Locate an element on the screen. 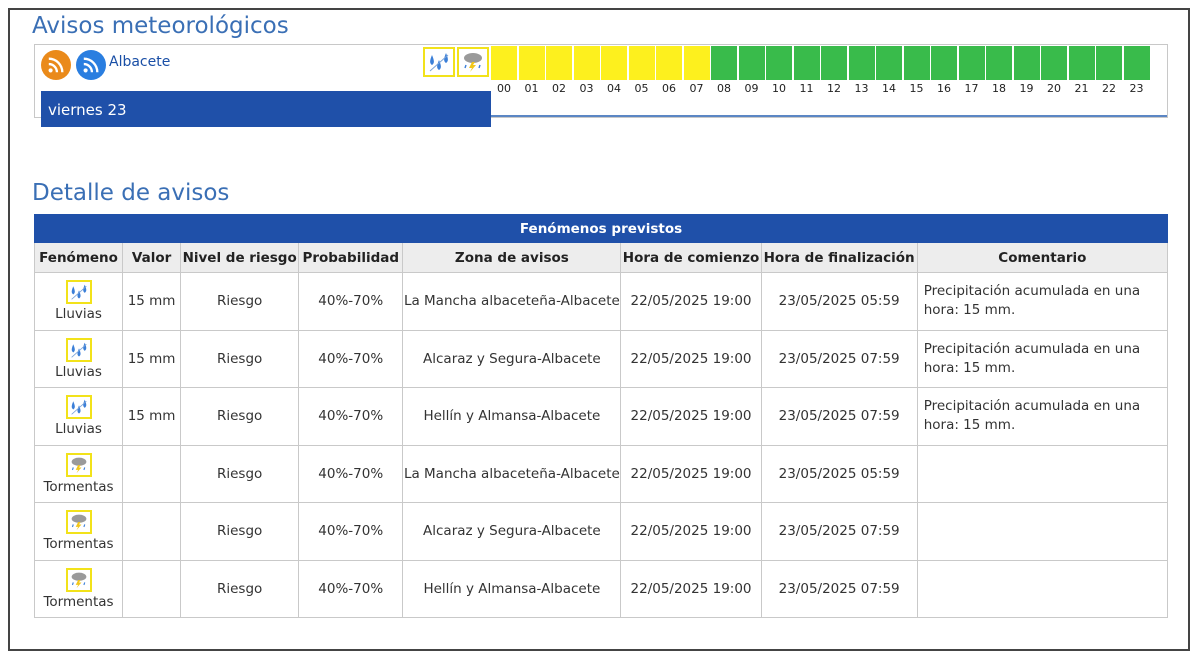 This screenshot has width=1200, height=658. rss-feed-icon is located at coordinates (56, 65).